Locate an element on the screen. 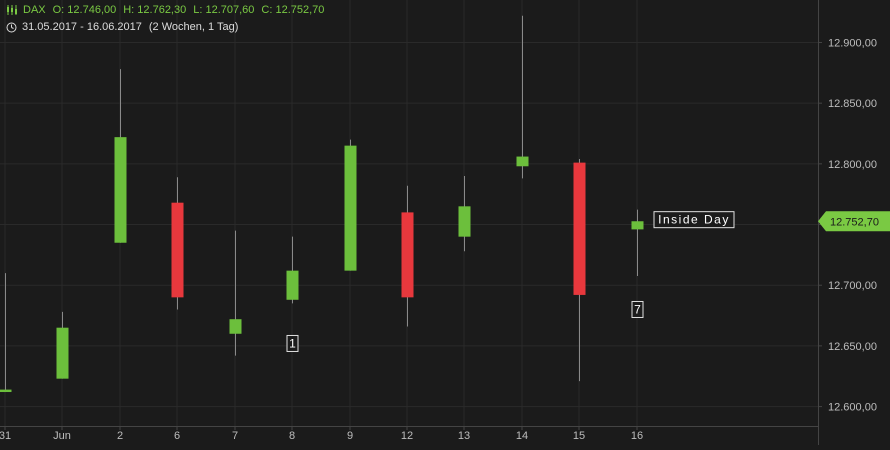 Image resolution: width=890 pixels, height=450 pixels. y-tick-label: 12.600,00 is located at coordinates (852, 408).